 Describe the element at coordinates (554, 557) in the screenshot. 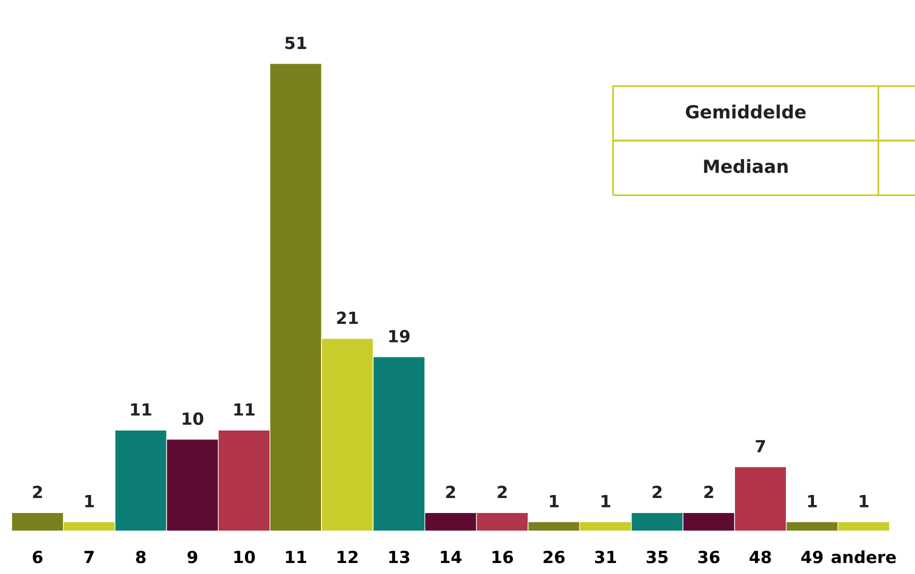

I see `x-tick-label: 26` at that location.